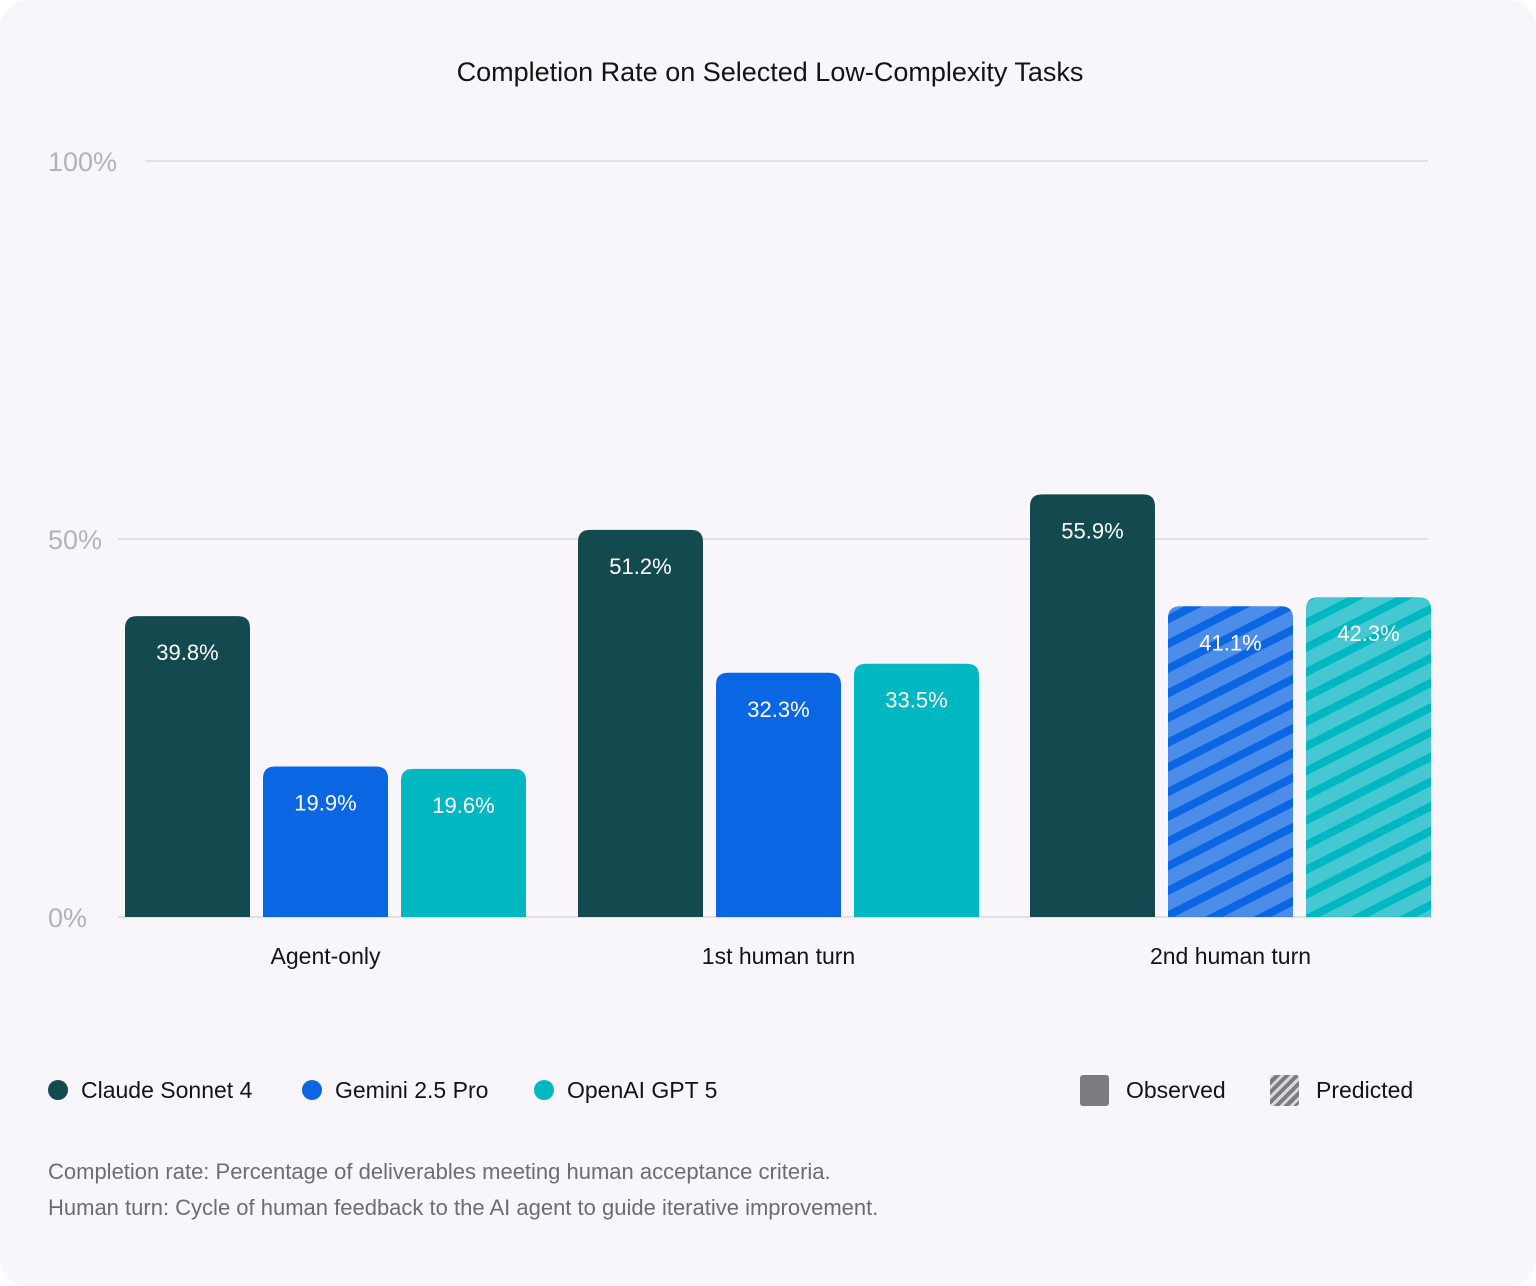 This screenshot has width=1536, height=1286. Describe the element at coordinates (67, 918) in the screenshot. I see `y-tick-label: 0%` at that location.